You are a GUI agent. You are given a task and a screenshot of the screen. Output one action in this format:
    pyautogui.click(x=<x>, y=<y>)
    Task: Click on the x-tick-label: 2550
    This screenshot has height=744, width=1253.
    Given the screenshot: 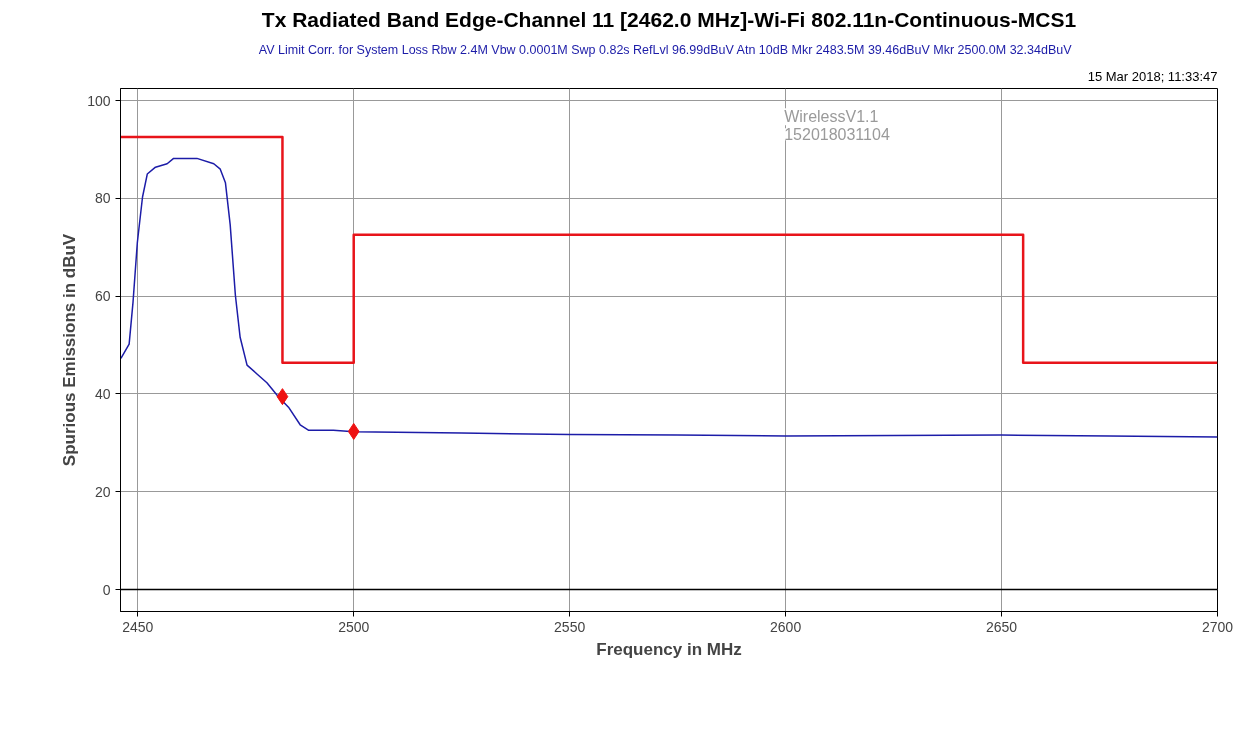 What is the action you would take?
    pyautogui.click(x=570, y=626)
    